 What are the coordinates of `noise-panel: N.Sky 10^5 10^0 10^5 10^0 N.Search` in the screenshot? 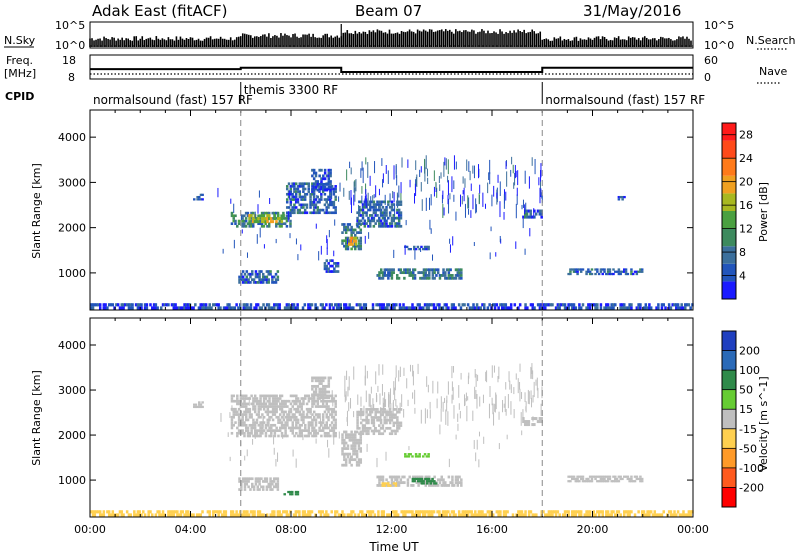 It's located at (400, 35).